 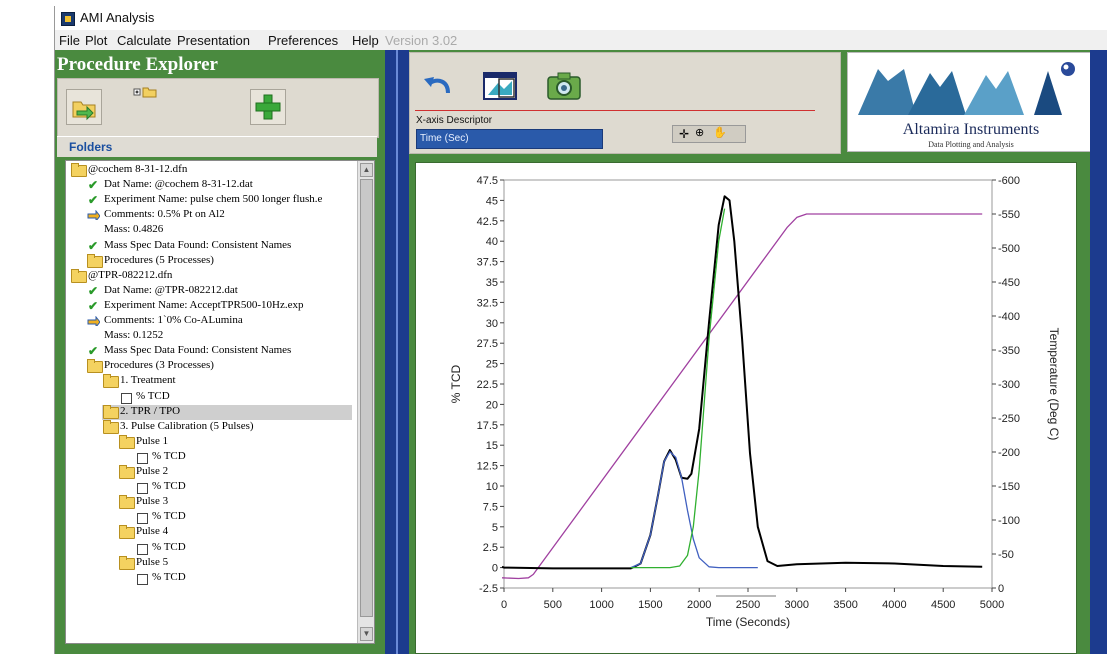 I want to click on tree-item: Procedures (5 Processes), so click(x=219, y=261).